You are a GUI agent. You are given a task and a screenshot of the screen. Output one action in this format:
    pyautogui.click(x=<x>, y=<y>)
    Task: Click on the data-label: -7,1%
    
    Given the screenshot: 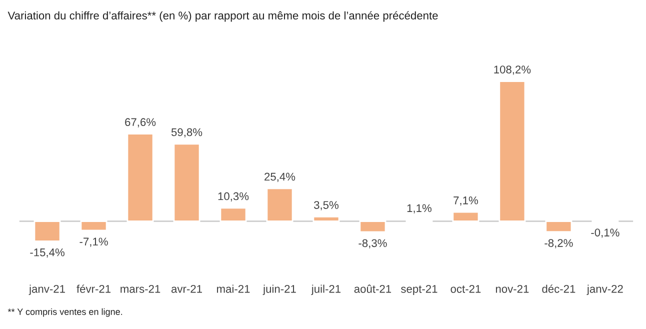 What is the action you would take?
    pyautogui.click(x=94, y=242)
    